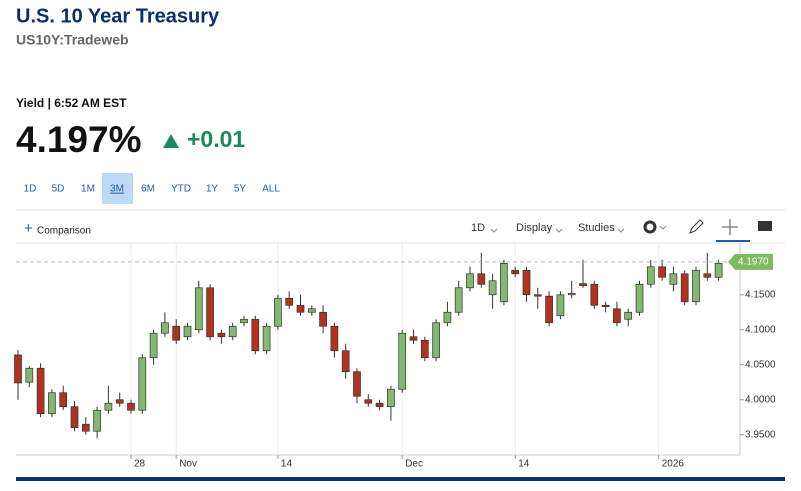  I want to click on range-buttons: 1D 5D 1M 3M 6M YTD 1Y 5Y ALL, so click(152, 188).